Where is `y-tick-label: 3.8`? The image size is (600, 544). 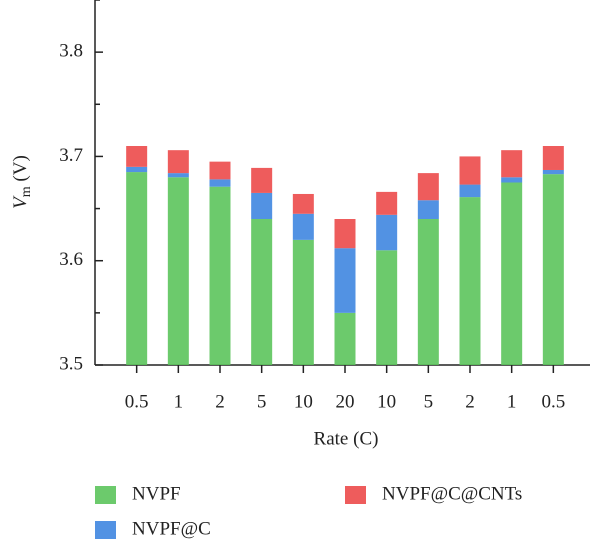 y-tick-label: 3.8 is located at coordinates (71, 51).